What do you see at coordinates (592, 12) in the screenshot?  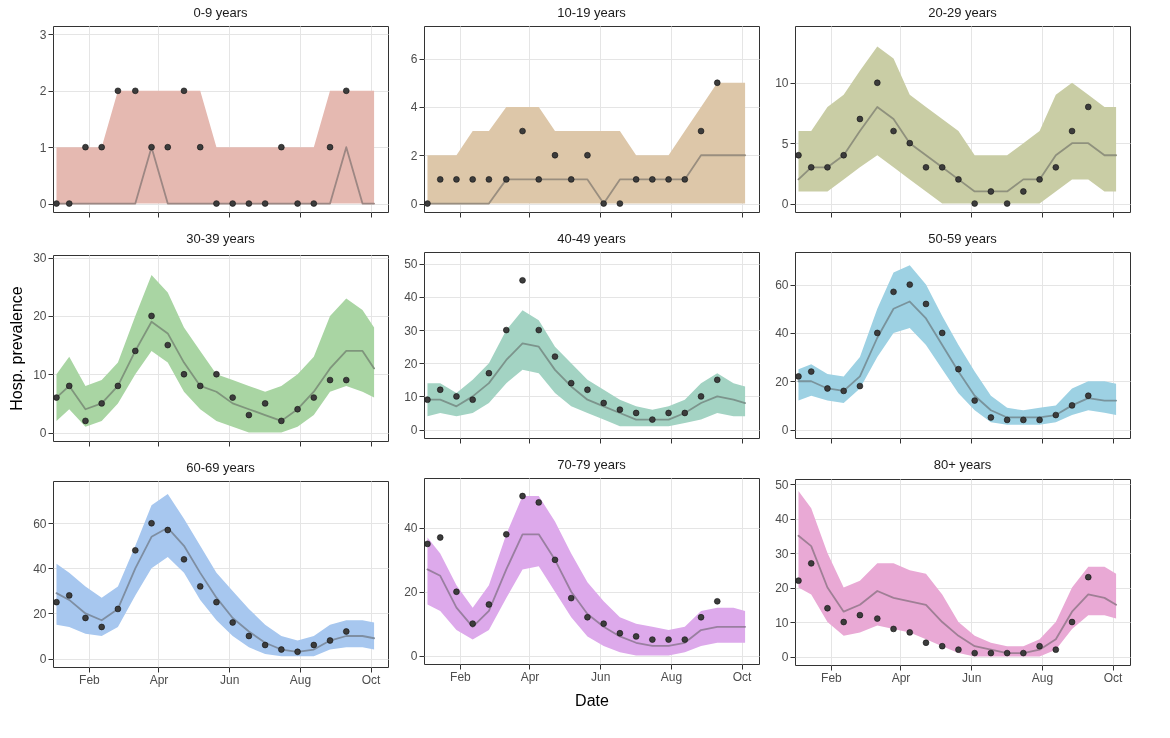 I see `chart-title: 10-19 years` at bounding box center [592, 12].